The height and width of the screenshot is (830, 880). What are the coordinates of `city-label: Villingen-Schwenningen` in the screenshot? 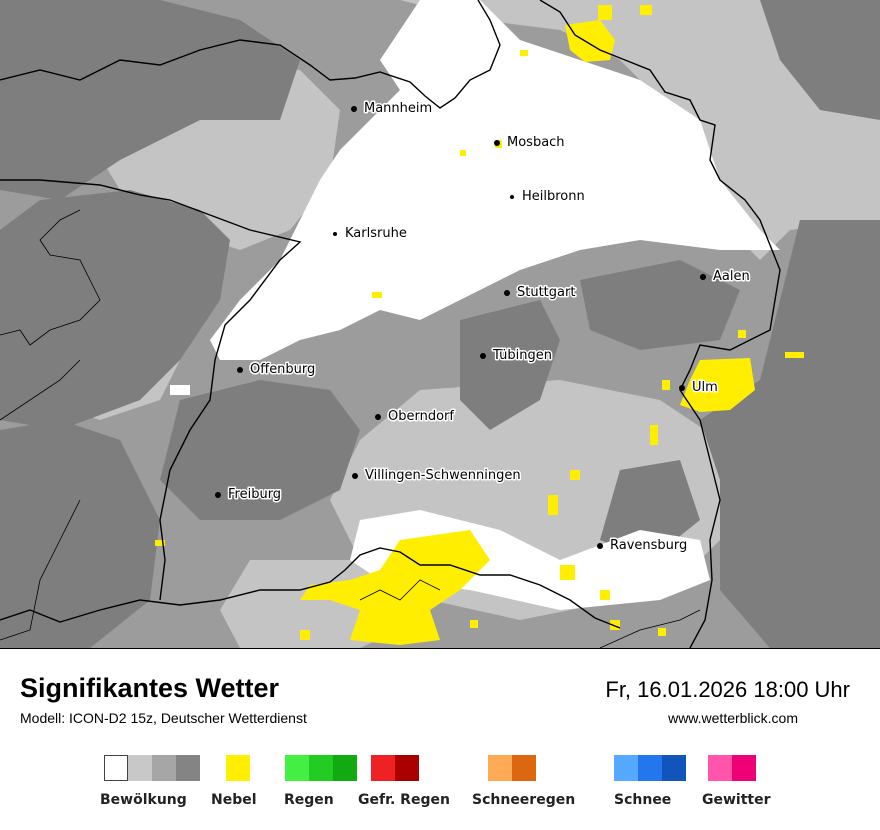 It's located at (443, 475).